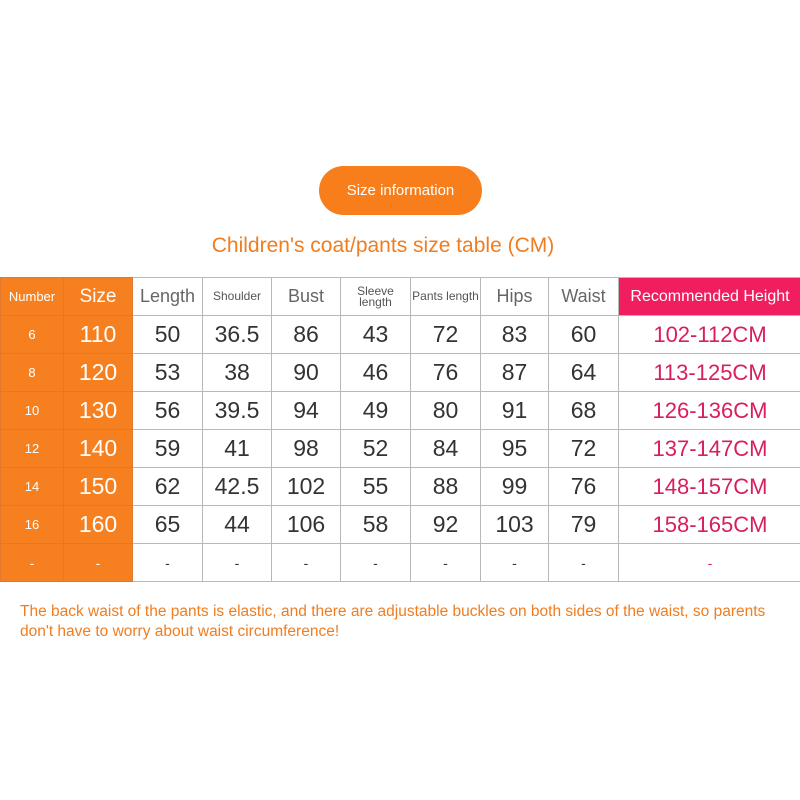 This screenshot has width=800, height=800. What do you see at coordinates (375, 562) in the screenshot?
I see `cell-sleeve-length: -` at bounding box center [375, 562].